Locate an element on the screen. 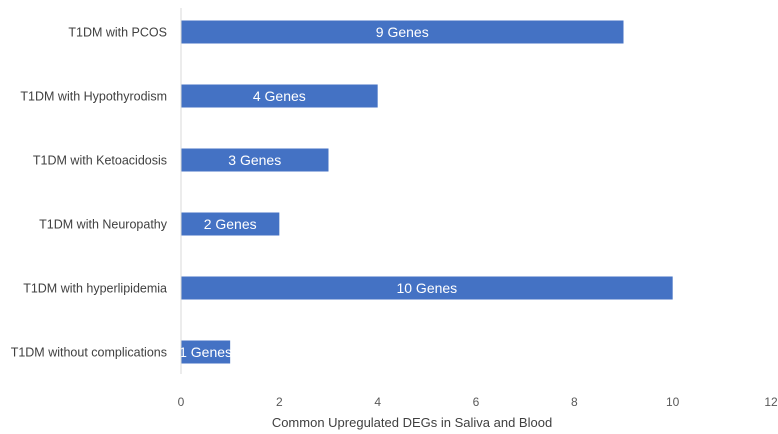 The height and width of the screenshot is (434, 778). data-label-5: 1 Genes is located at coordinates (205, 352).